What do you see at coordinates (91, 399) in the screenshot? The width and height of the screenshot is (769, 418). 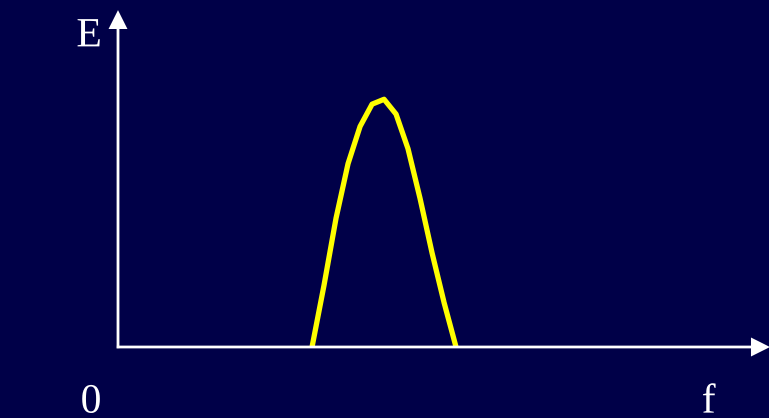 I see `text: 0` at bounding box center [91, 399].